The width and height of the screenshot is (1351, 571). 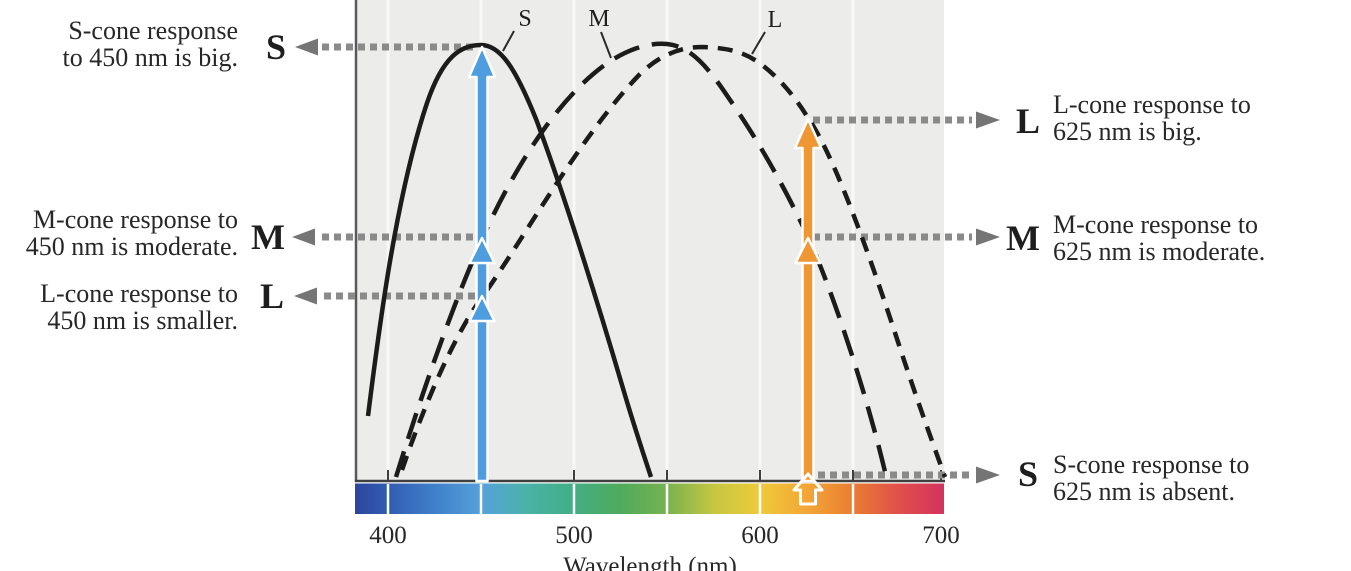 I want to click on annotation-text-line: 625 nm is moderate., so click(x=1159, y=251).